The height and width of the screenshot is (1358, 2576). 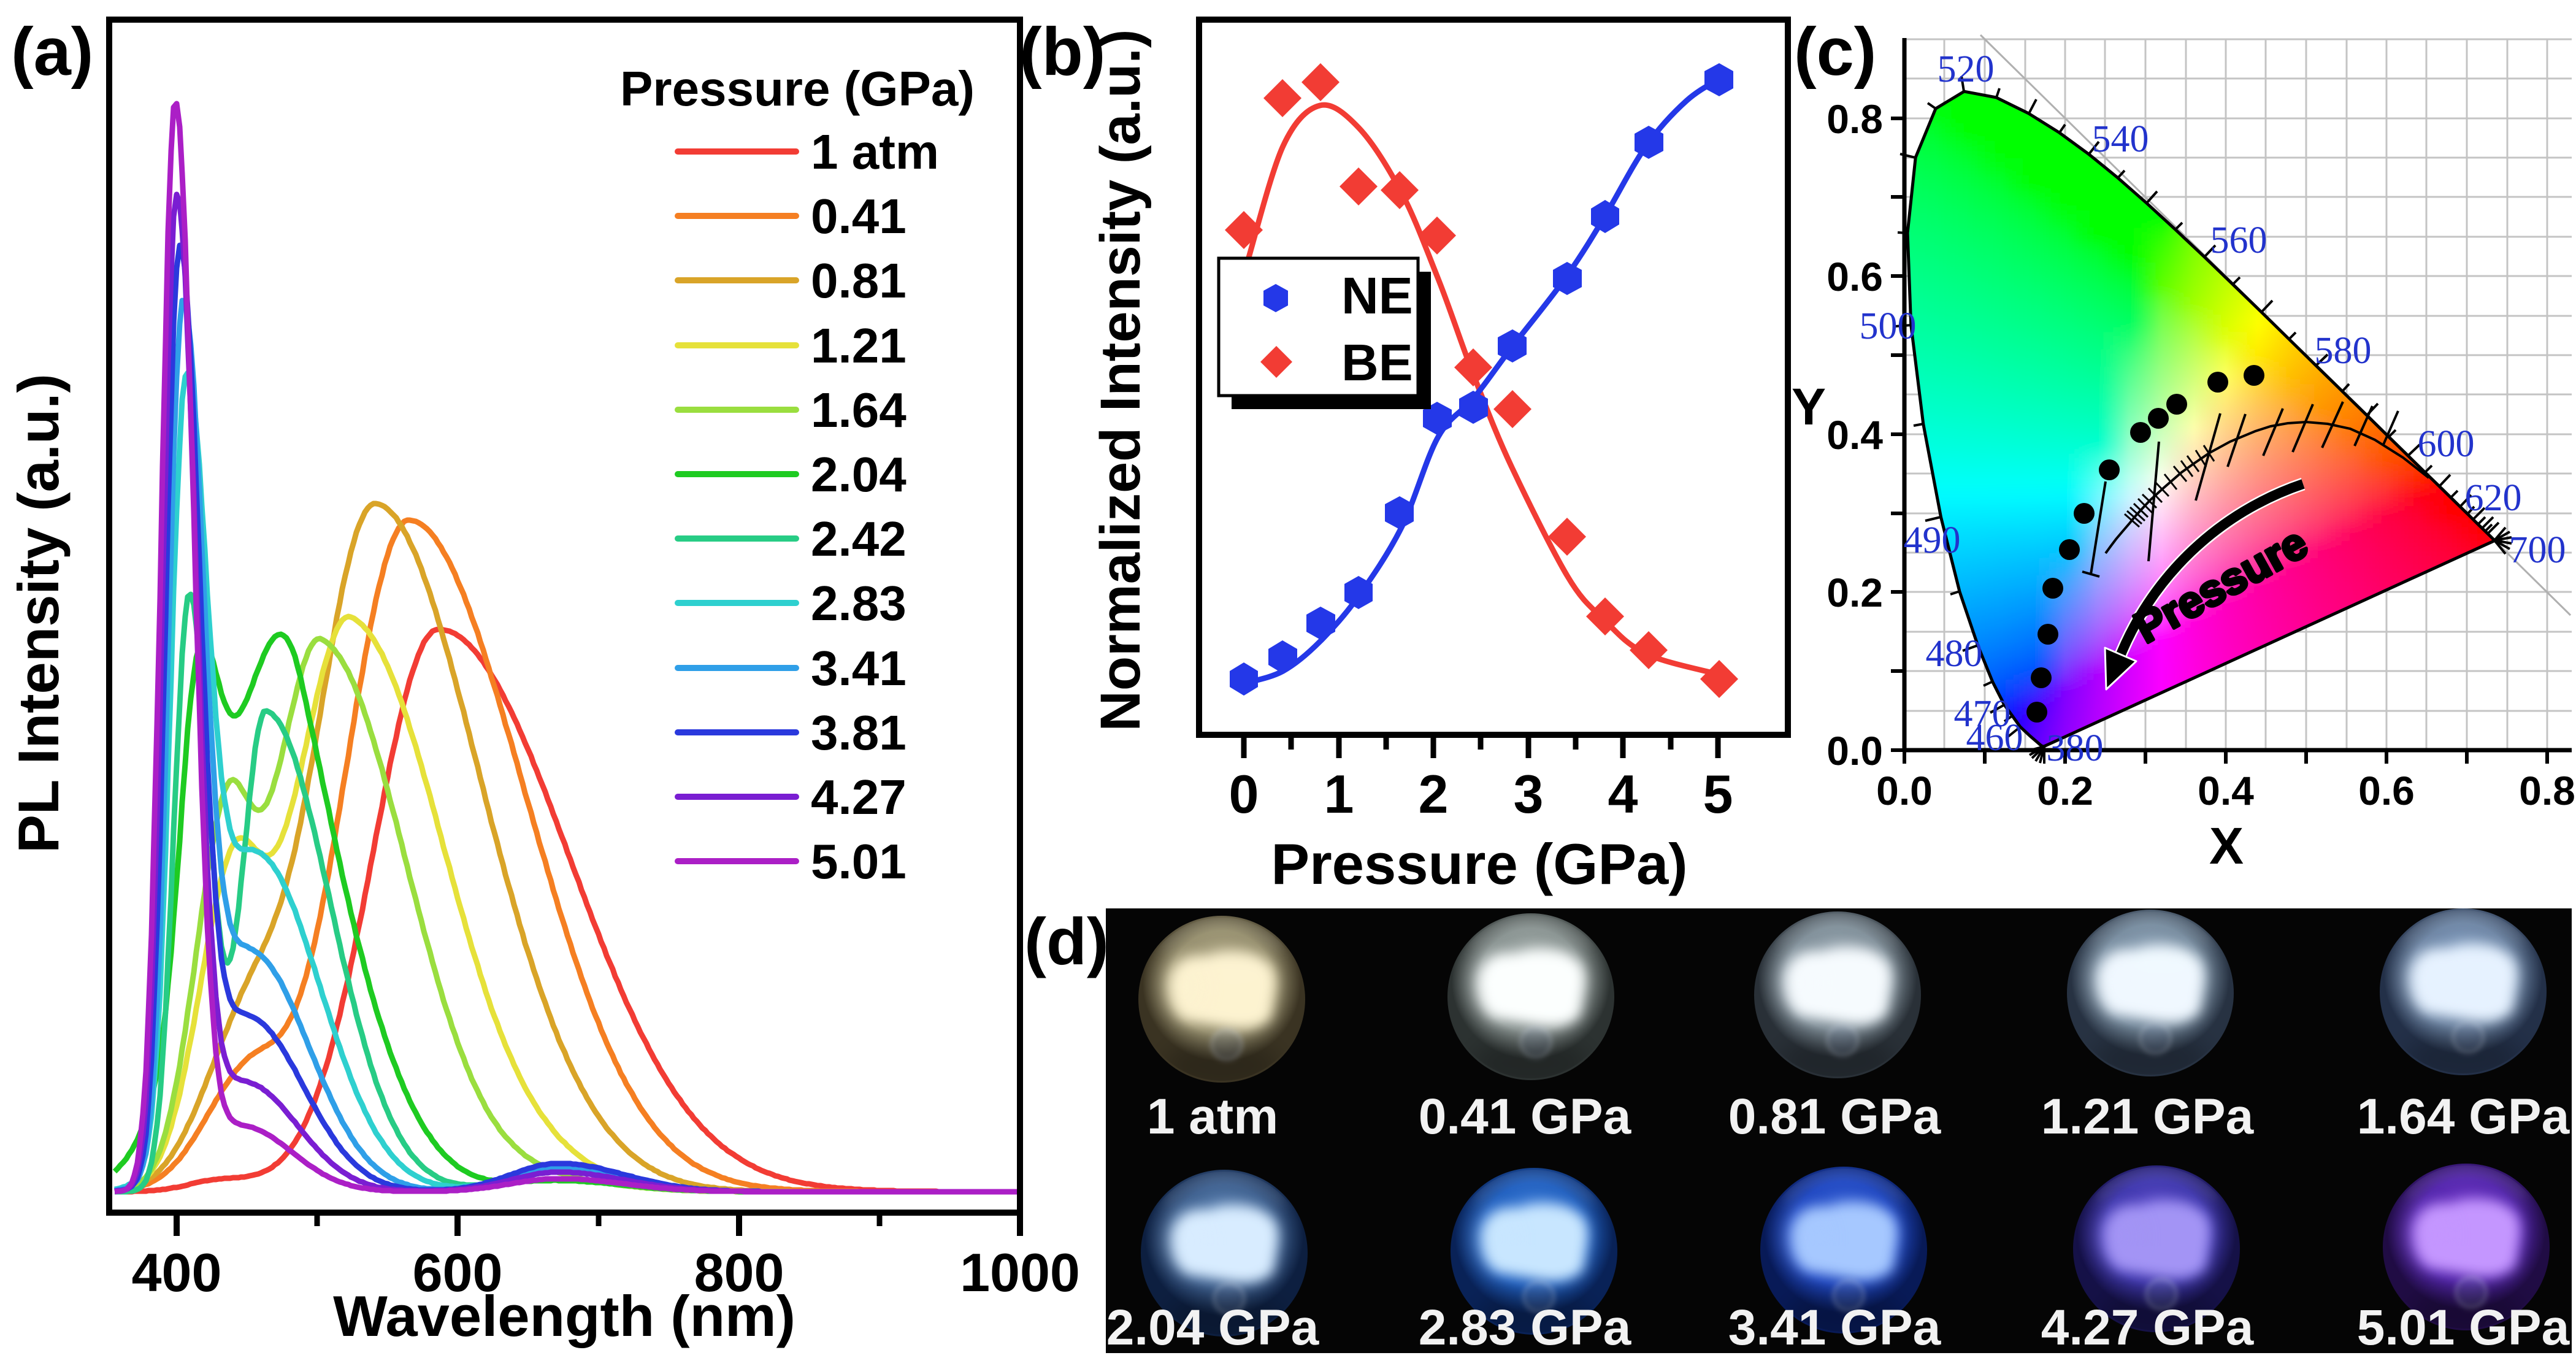 I want to click on svg-text: 2.04, so click(x=859, y=474).